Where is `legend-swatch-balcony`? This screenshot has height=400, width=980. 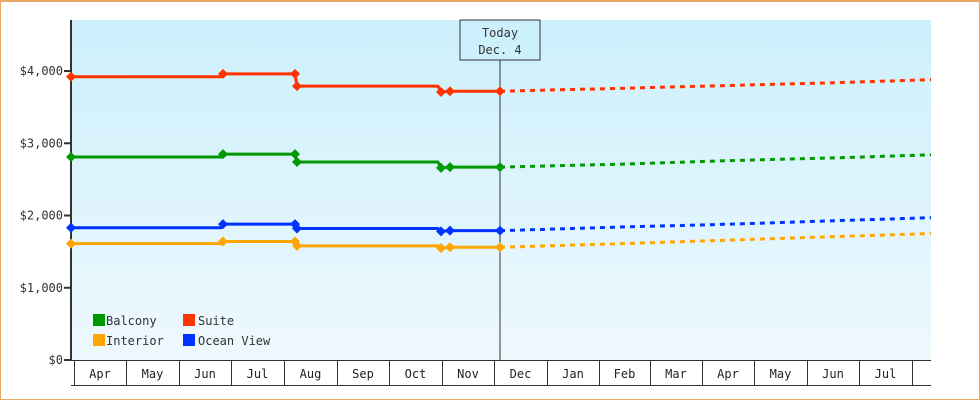 legend-swatch-balcony is located at coordinates (99, 320).